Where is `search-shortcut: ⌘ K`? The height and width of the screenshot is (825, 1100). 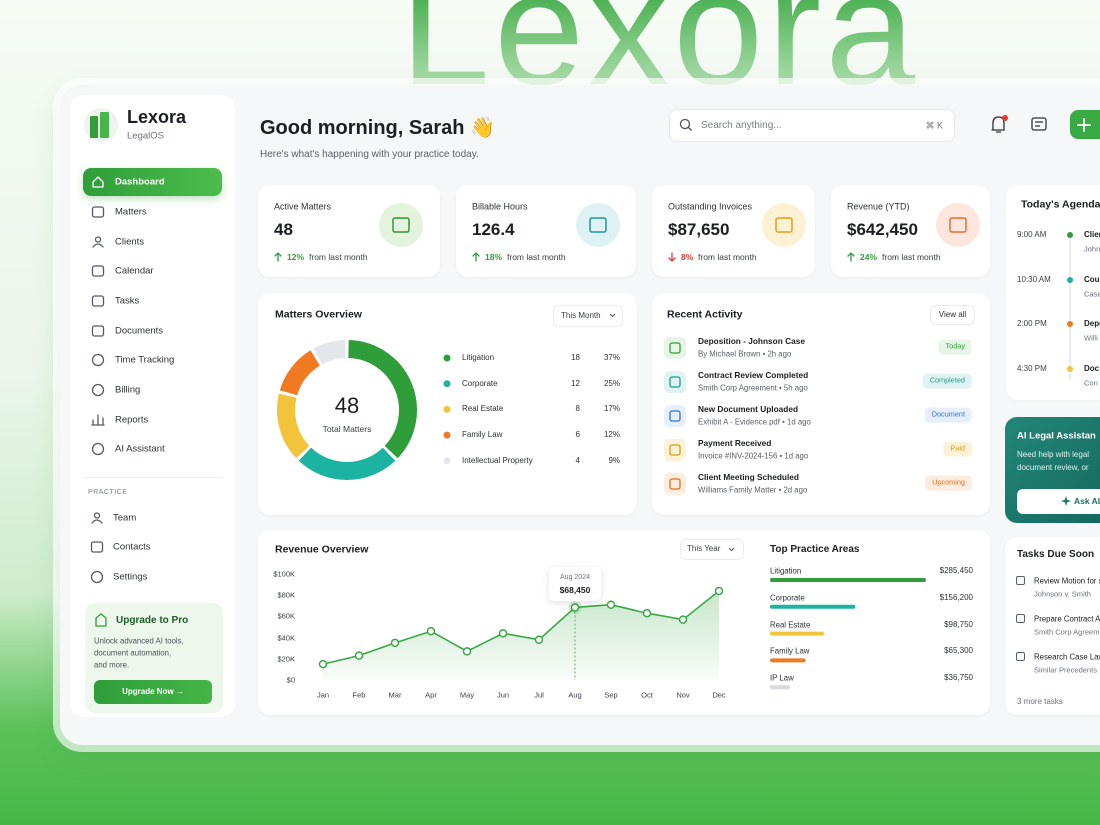 search-shortcut: ⌘ K is located at coordinates (934, 125).